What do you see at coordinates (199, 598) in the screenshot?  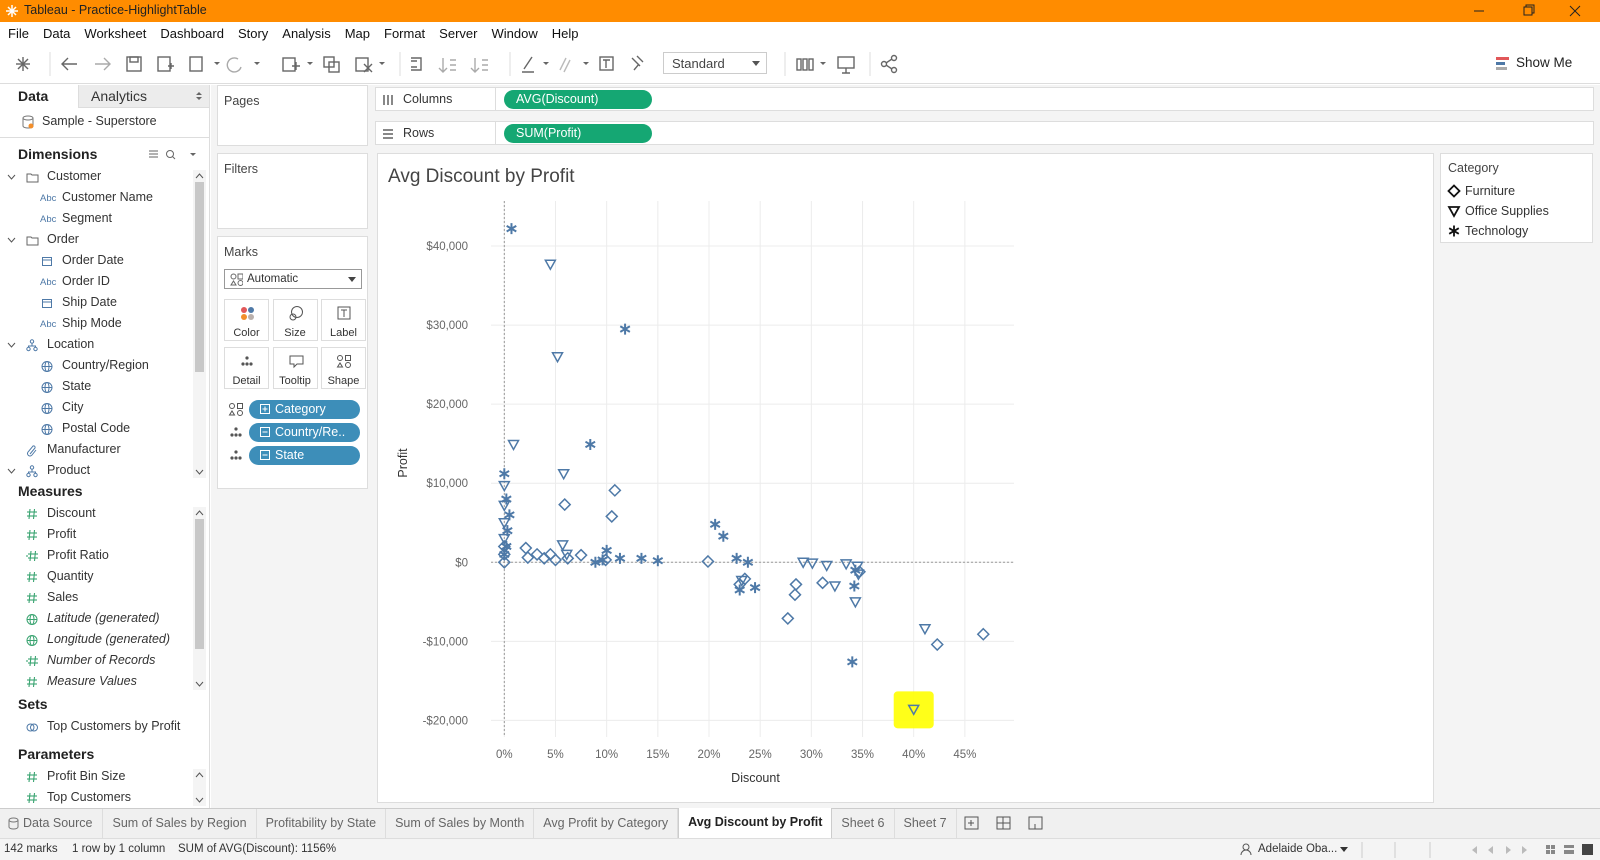 I see `scrollbar` at bounding box center [199, 598].